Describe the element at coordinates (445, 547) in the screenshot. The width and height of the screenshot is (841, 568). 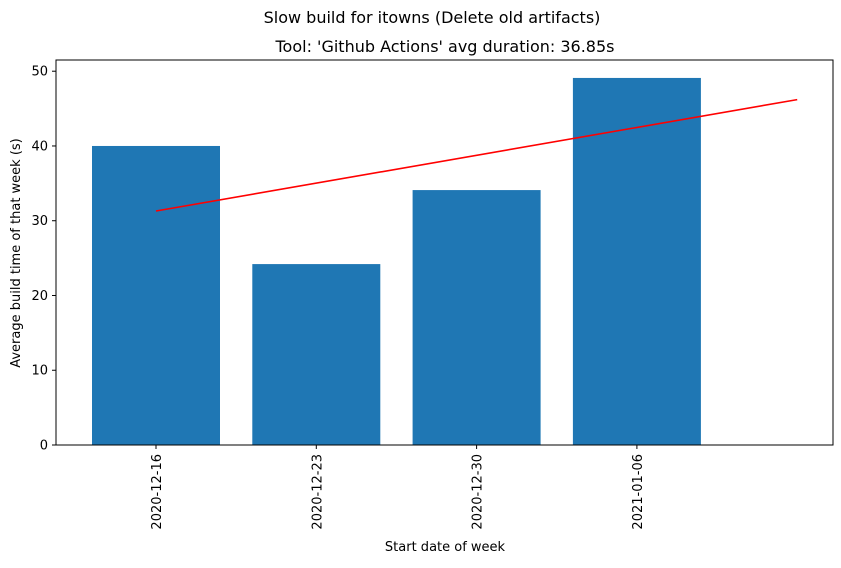
I see `x-axis-label: Start date of week` at that location.